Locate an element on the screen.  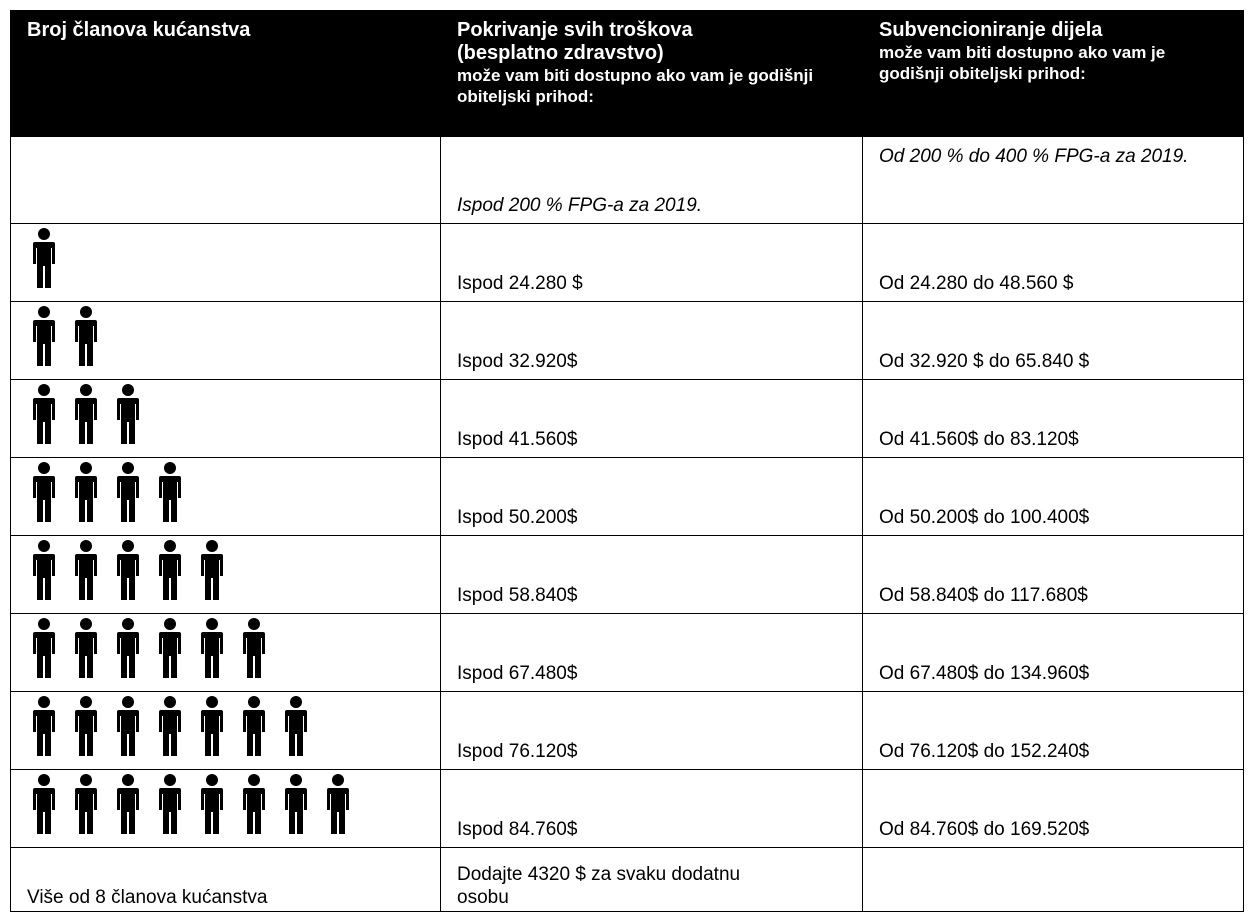
cell-text: Više od 8 članova kućanstva is located at coordinates (147, 897).